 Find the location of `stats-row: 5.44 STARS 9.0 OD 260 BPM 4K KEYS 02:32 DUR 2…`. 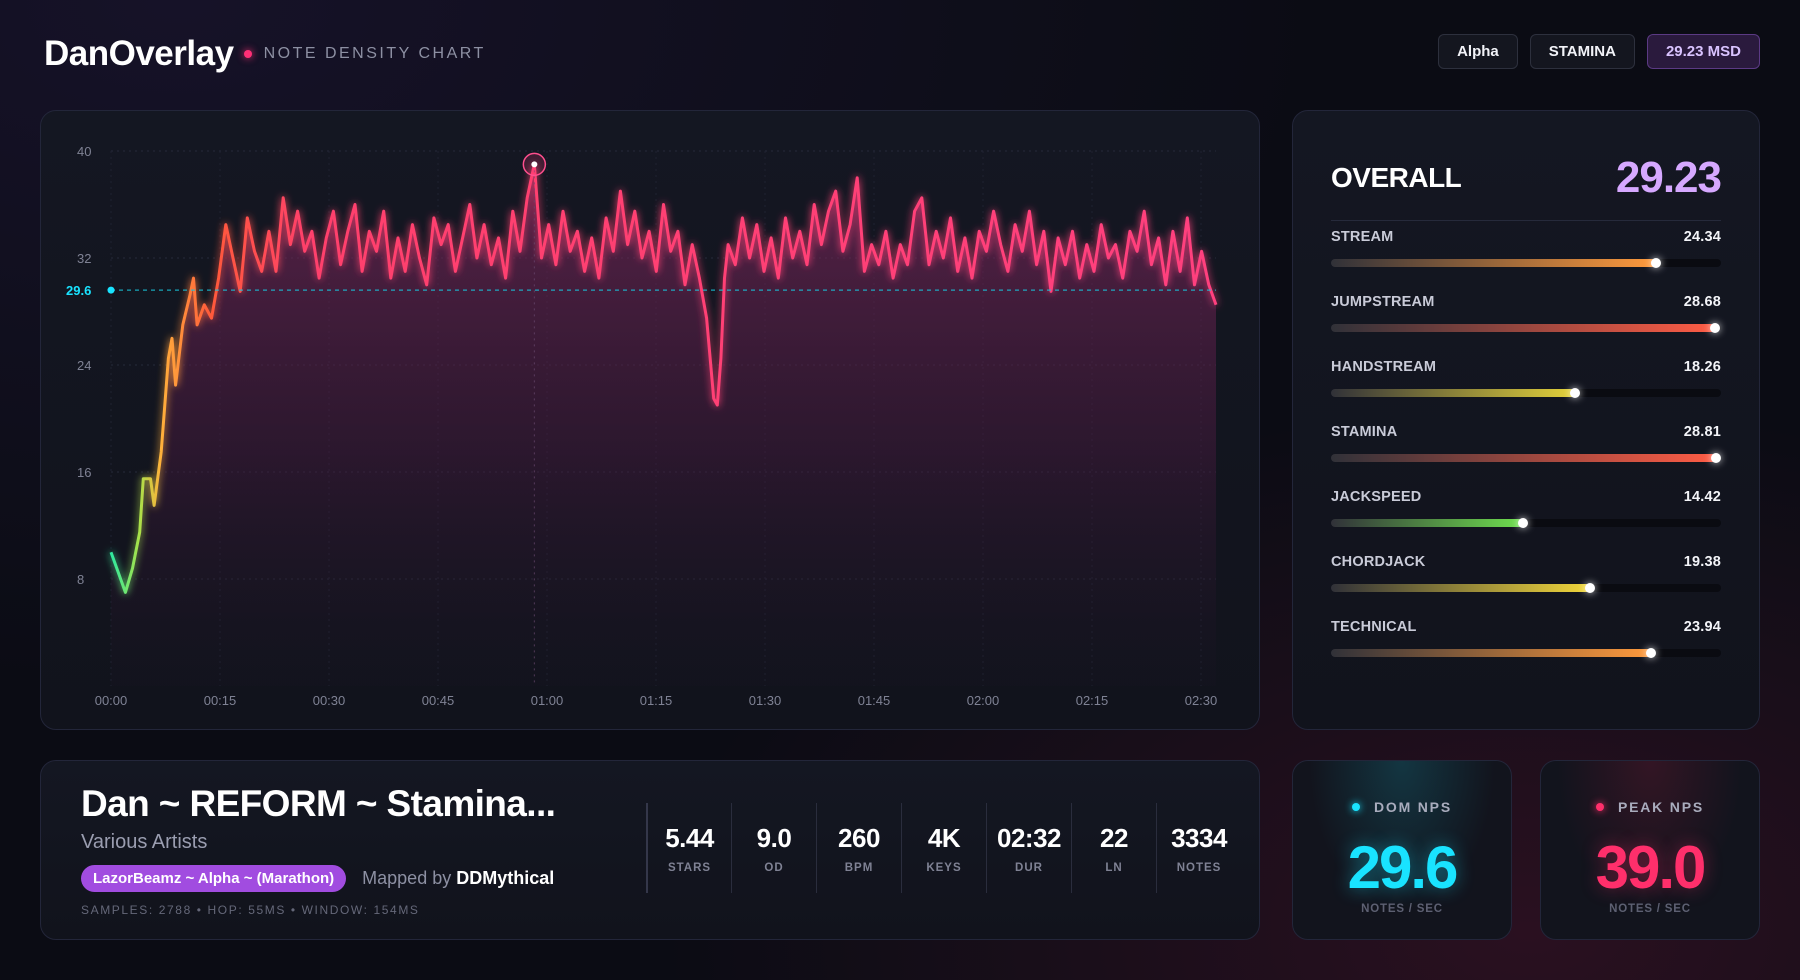

stats-row: 5.44 STARS 9.0 OD 260 BPM 4K KEYS 02:32 DUR 2… is located at coordinates (943, 848).